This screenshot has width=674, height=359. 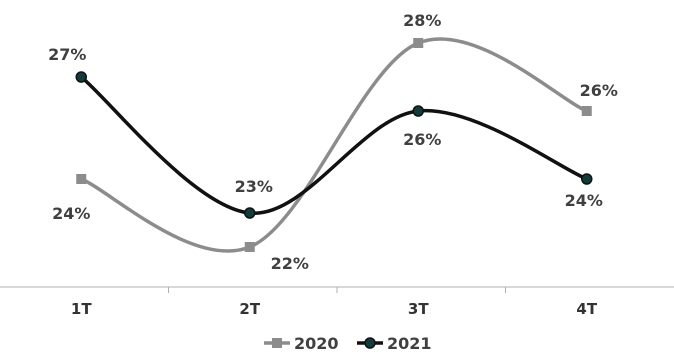 I want to click on legend-marker-2020, so click(x=277, y=343).